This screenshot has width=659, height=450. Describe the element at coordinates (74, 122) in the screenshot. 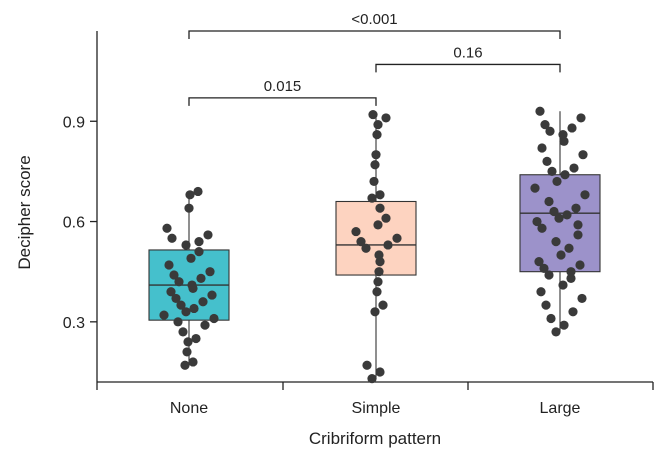

I see `y-tick-label: 0.9` at that location.